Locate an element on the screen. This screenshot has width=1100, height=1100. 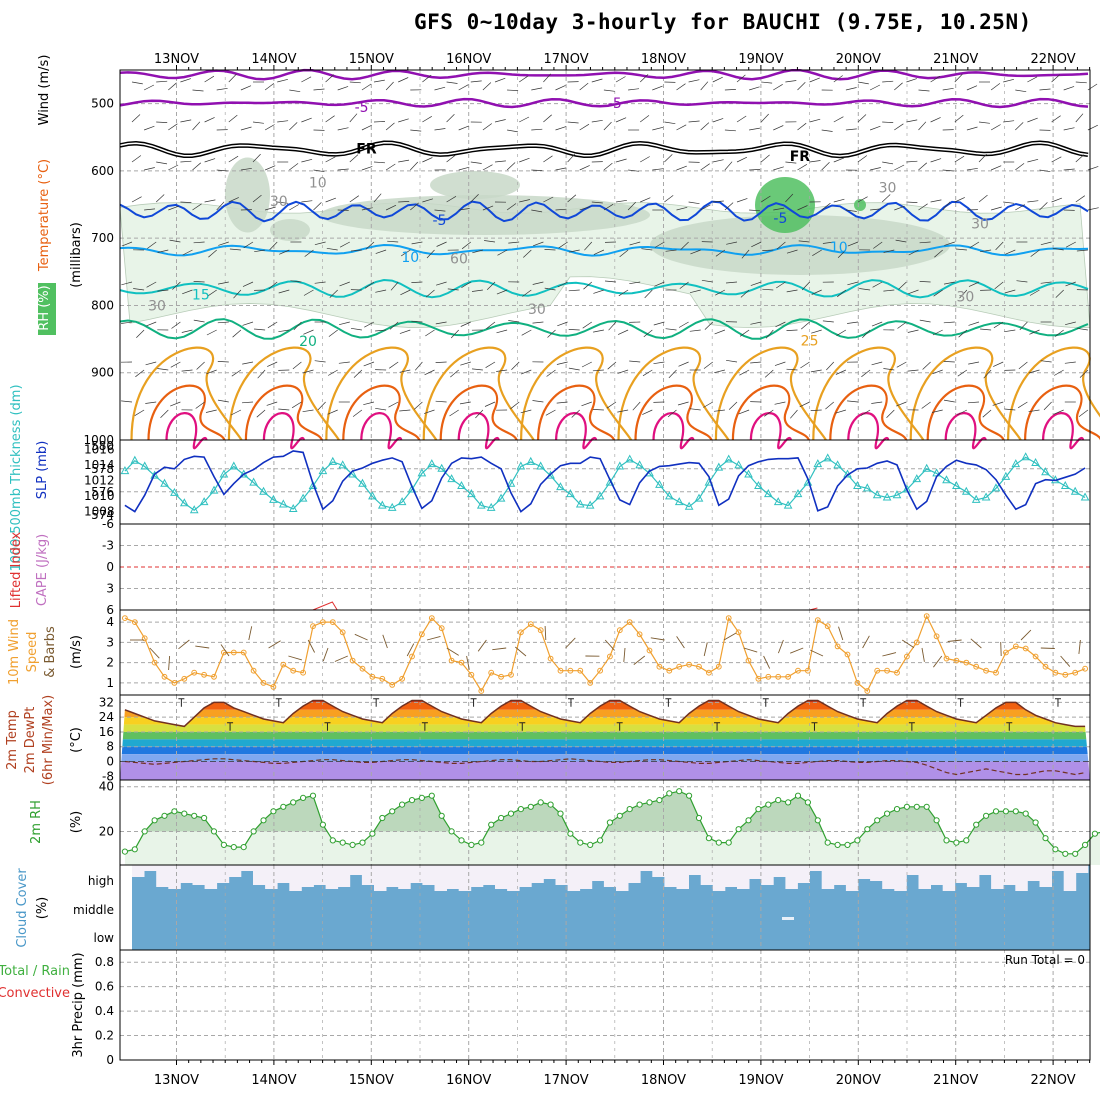
temperature-line is located at coordinates (605, 713).